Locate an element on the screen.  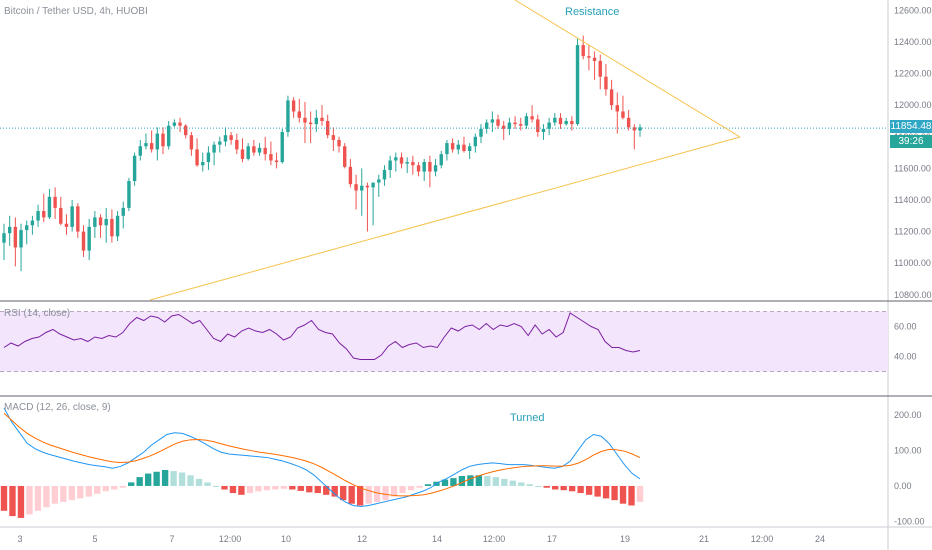
time-axis-tick: 17 is located at coordinates (552, 539).